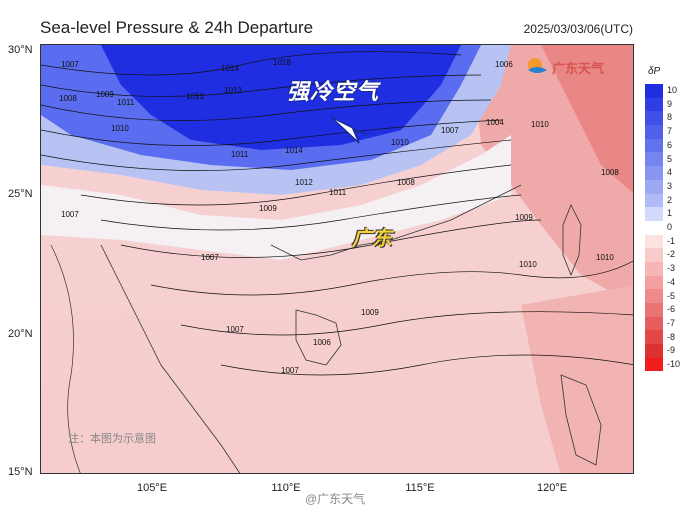 Image resolution: width=690 pixels, height=518 pixels. I want to click on colorbar-tick-label: 4, so click(670, 172).